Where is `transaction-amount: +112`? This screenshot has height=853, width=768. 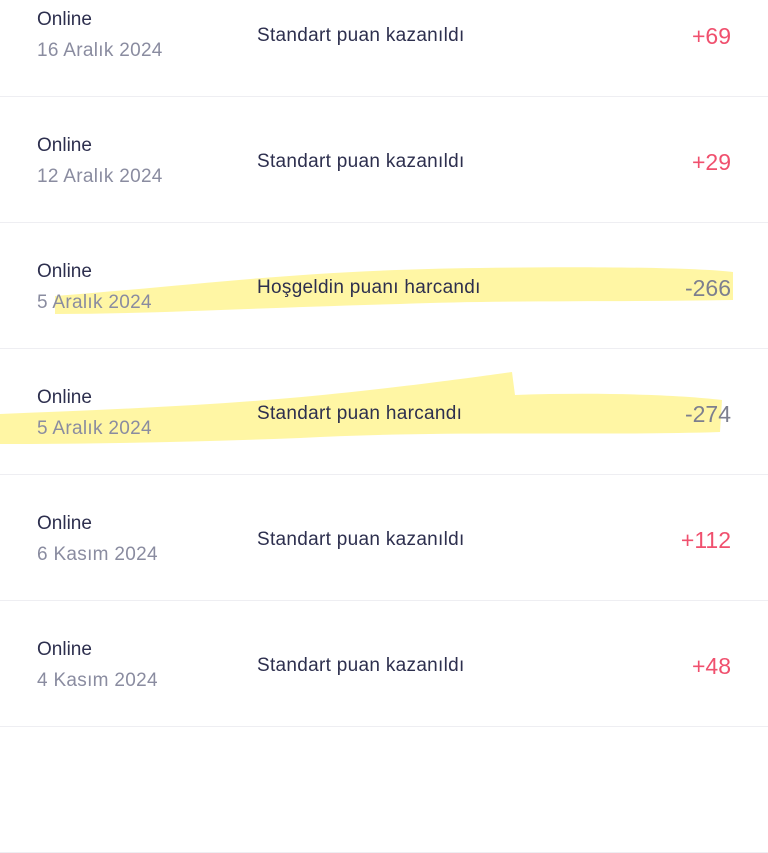
transaction-amount: +112 is located at coordinates (705, 540).